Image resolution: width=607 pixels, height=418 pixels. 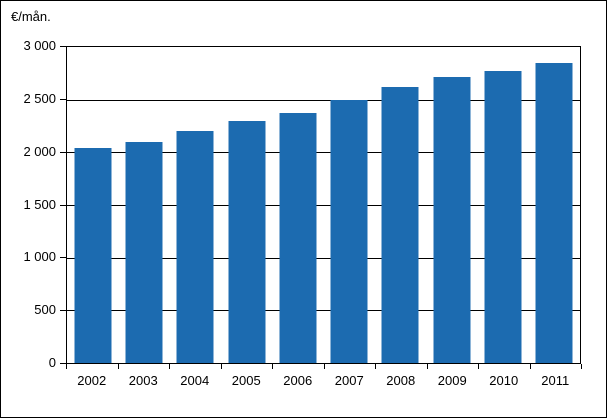 What do you see at coordinates (349, 231) in the screenshot?
I see `bar-2007` at bounding box center [349, 231].